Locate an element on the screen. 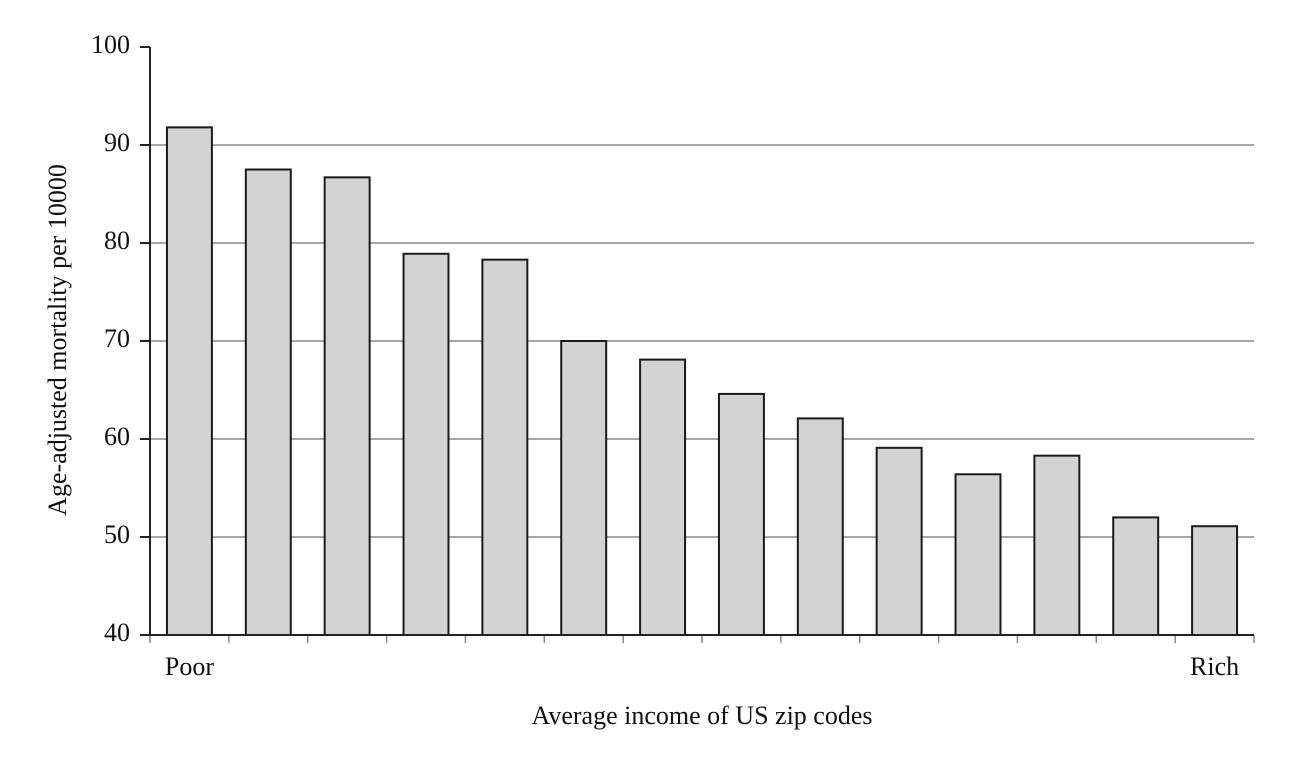 The height and width of the screenshot is (759, 1294). y-tick-label: 80 is located at coordinates (117, 240).